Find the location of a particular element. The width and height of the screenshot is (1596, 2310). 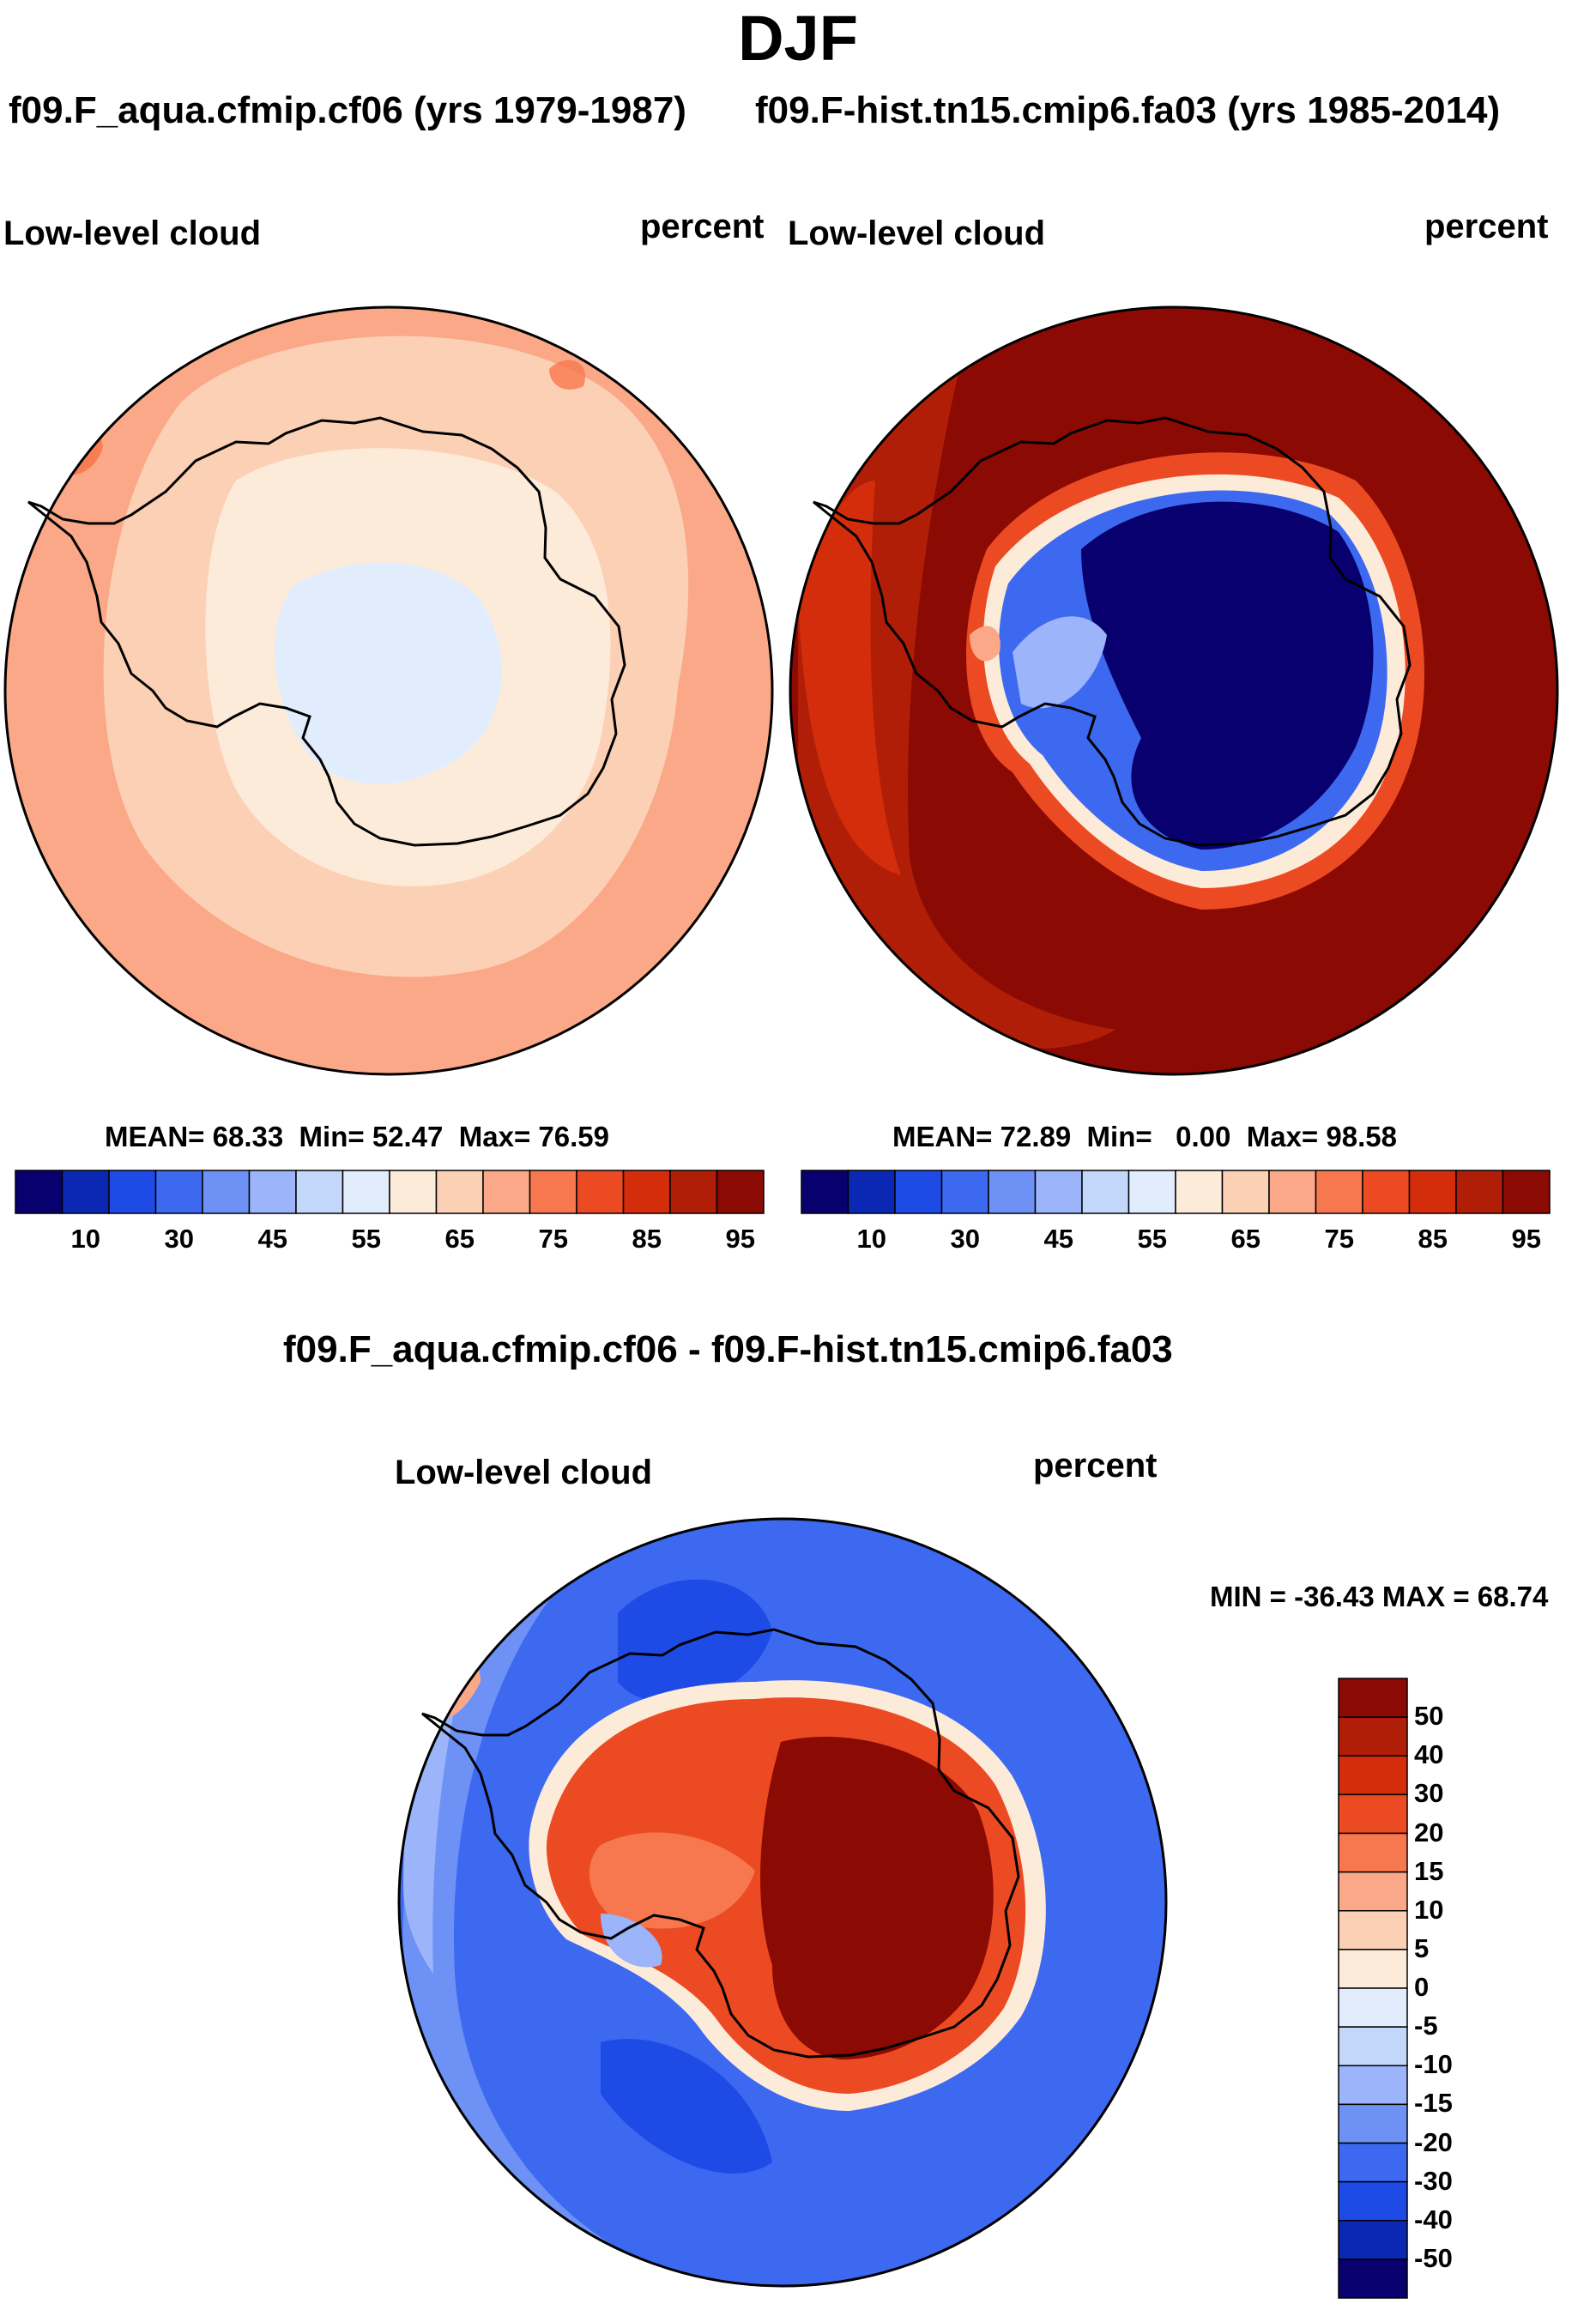

variable-label-right: Low-level cloud is located at coordinates (917, 233).